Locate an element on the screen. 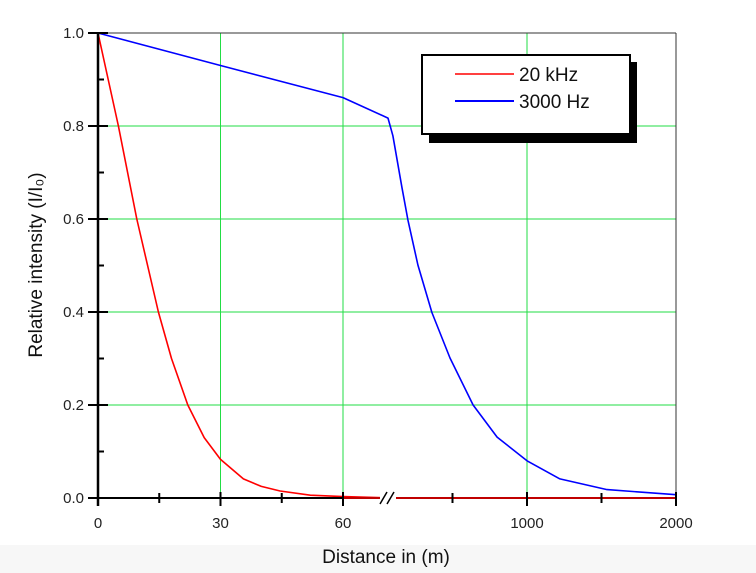 The image size is (756, 573). x-tick-label: 2000 is located at coordinates (675, 523).